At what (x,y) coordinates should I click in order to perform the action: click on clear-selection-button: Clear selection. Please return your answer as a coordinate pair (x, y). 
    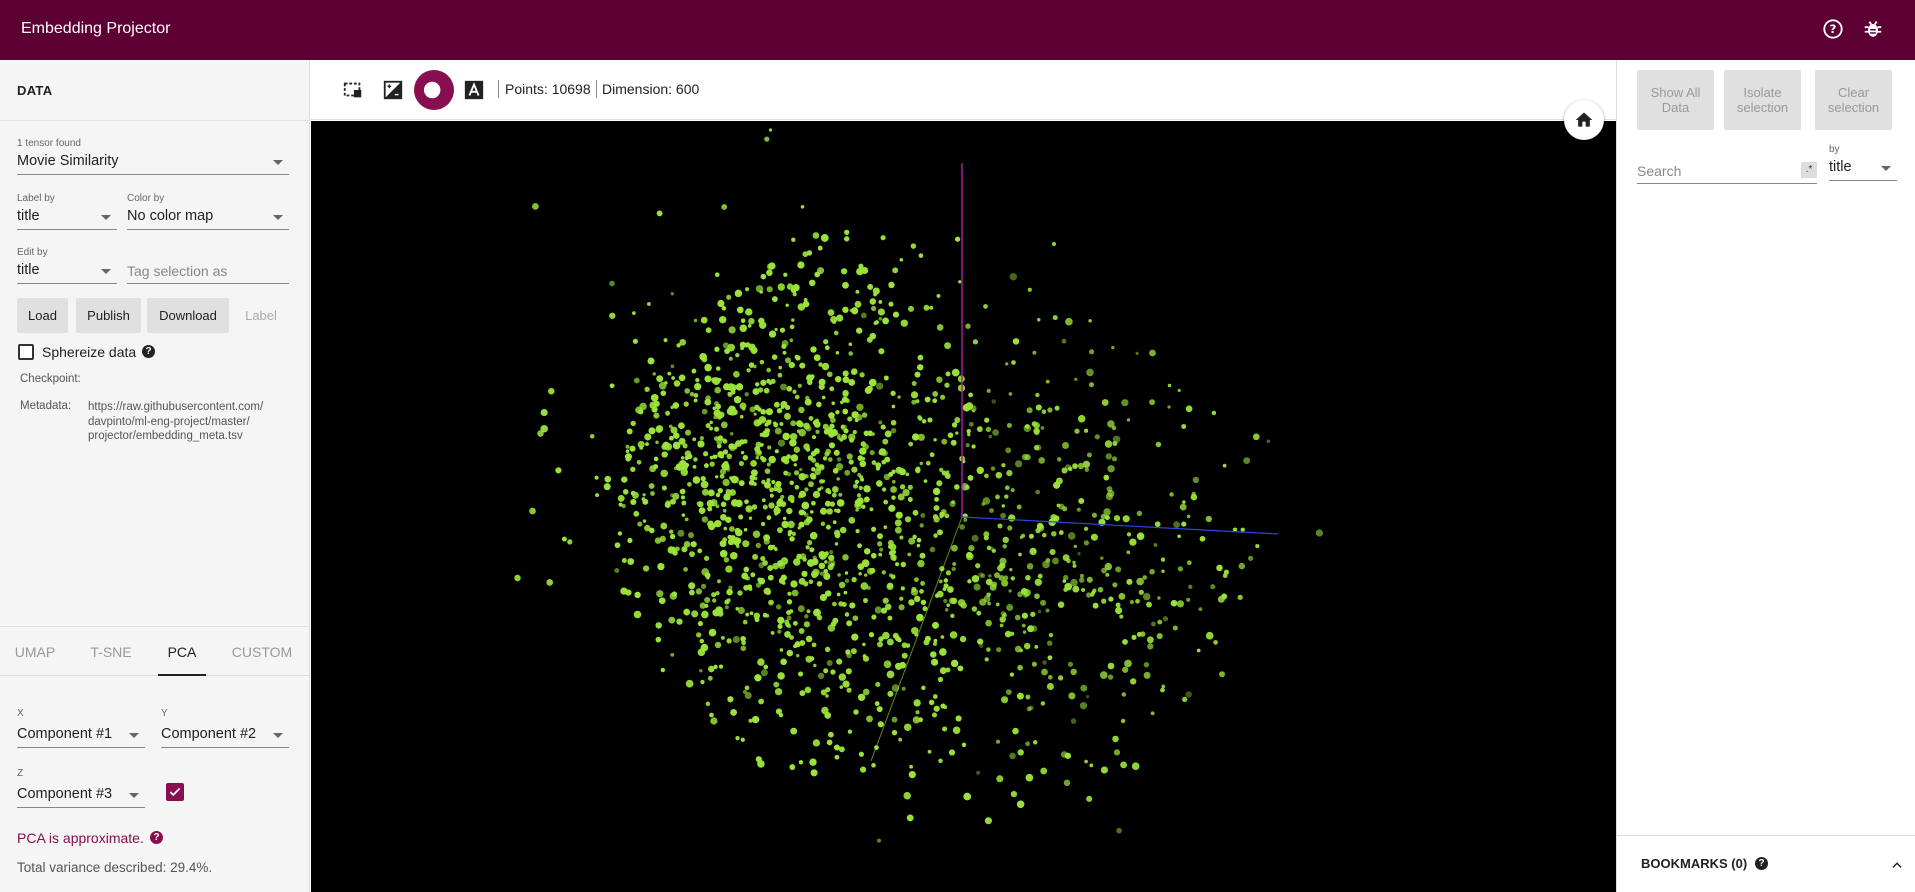
    Looking at the image, I should click on (1853, 100).